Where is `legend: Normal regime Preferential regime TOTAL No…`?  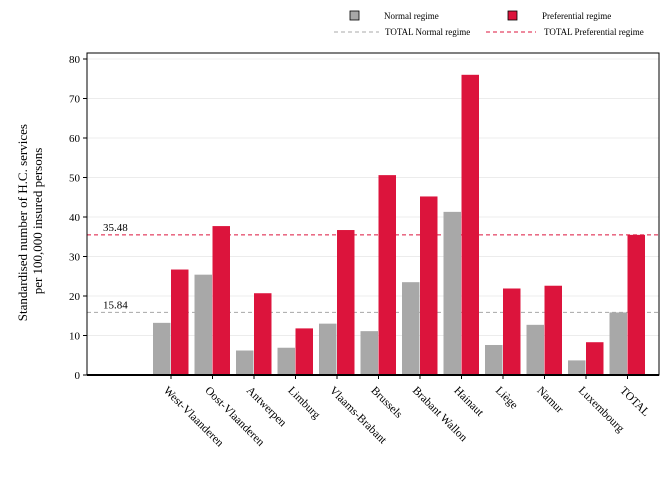 legend: Normal regime Preferential regime TOTAL No… is located at coordinates (489, 23).